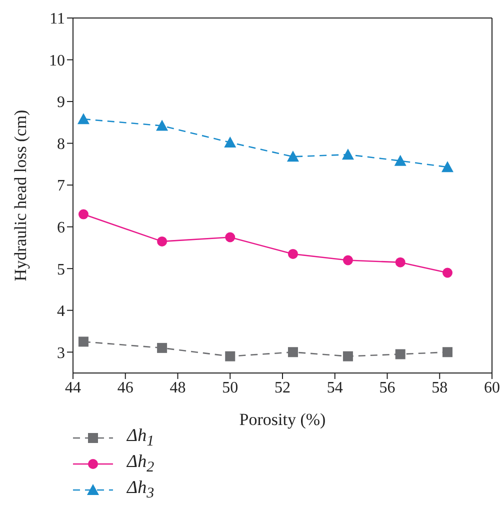 The height and width of the screenshot is (515, 504). I want to click on y-tick-label: 10, so click(57, 61).